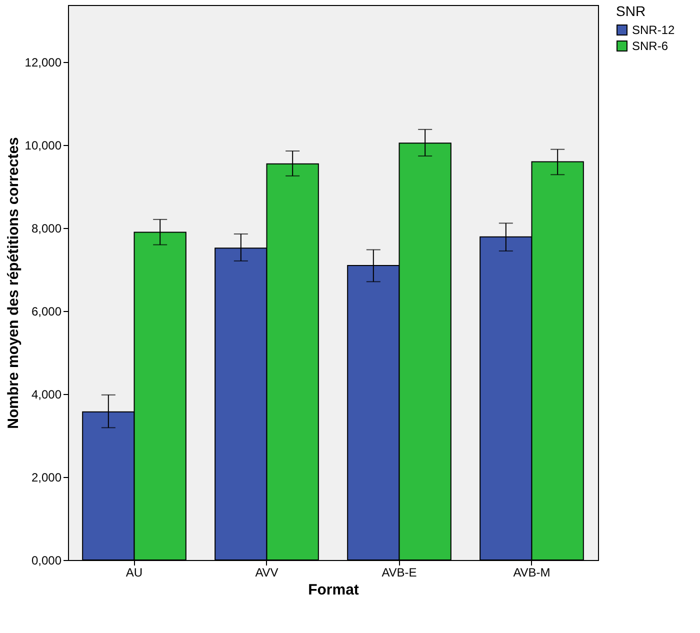  What do you see at coordinates (266, 573) in the screenshot?
I see `x-tick-label: AVV` at bounding box center [266, 573].